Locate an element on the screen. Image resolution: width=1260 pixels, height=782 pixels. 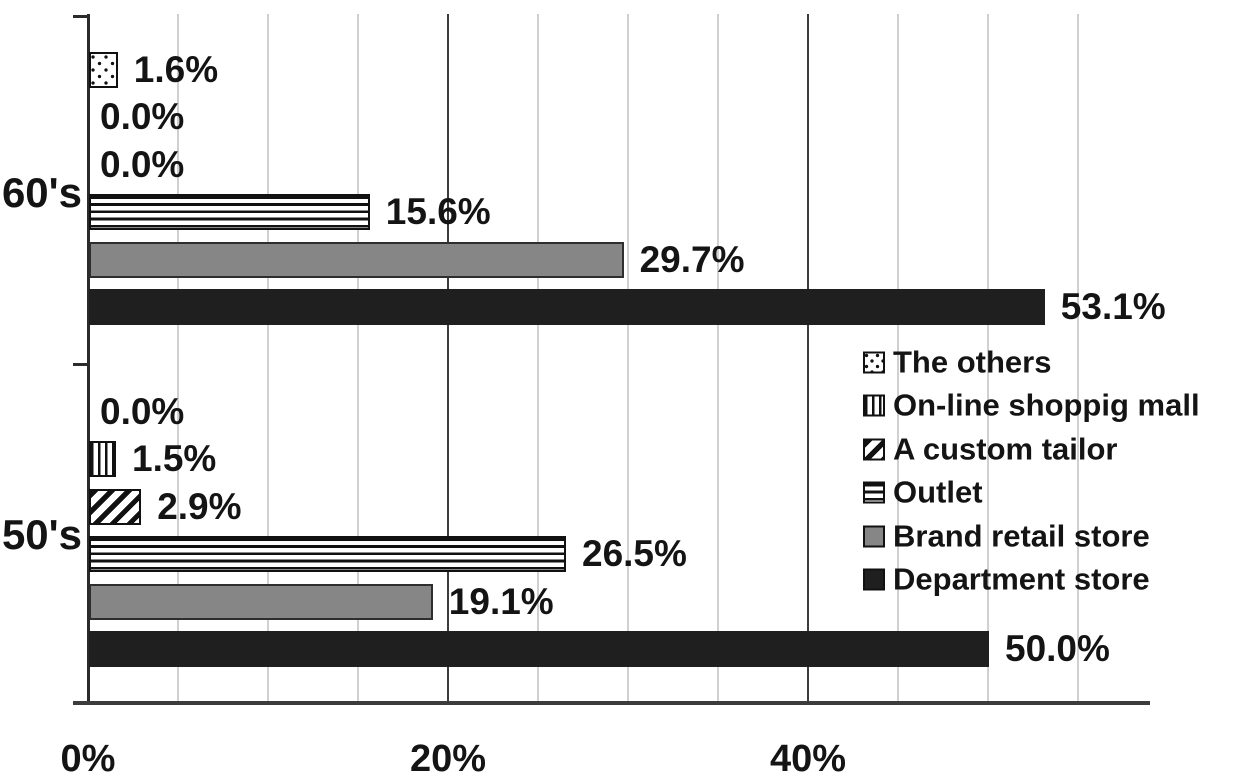
bar-60-s-the-others is located at coordinates (103, 70).